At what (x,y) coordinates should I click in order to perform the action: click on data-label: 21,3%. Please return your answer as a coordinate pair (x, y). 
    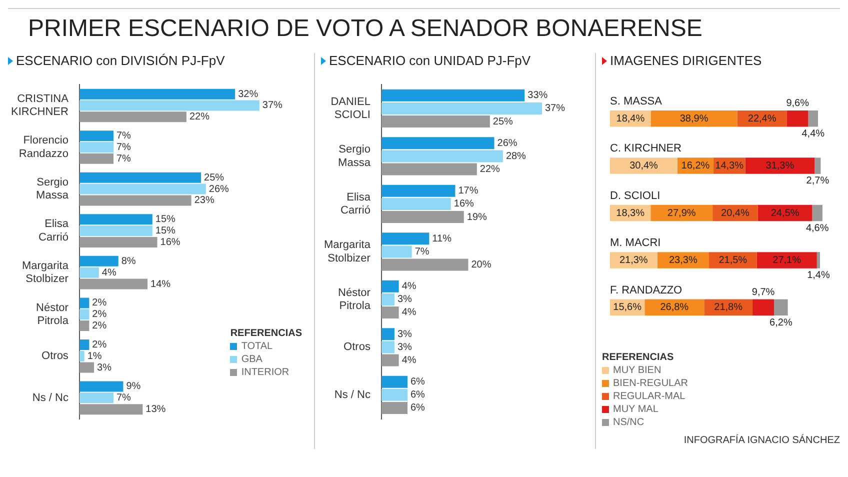
    Looking at the image, I should click on (633, 260).